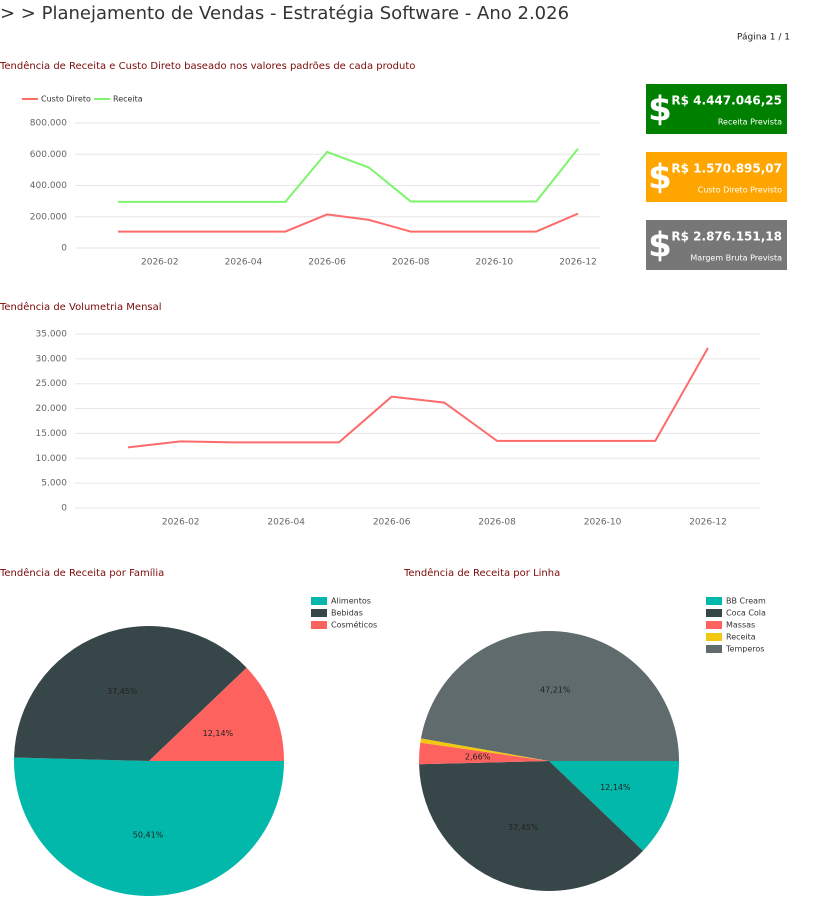  What do you see at coordinates (52, 434) in the screenshot?
I see `y-tick-label: 15.000` at bounding box center [52, 434].